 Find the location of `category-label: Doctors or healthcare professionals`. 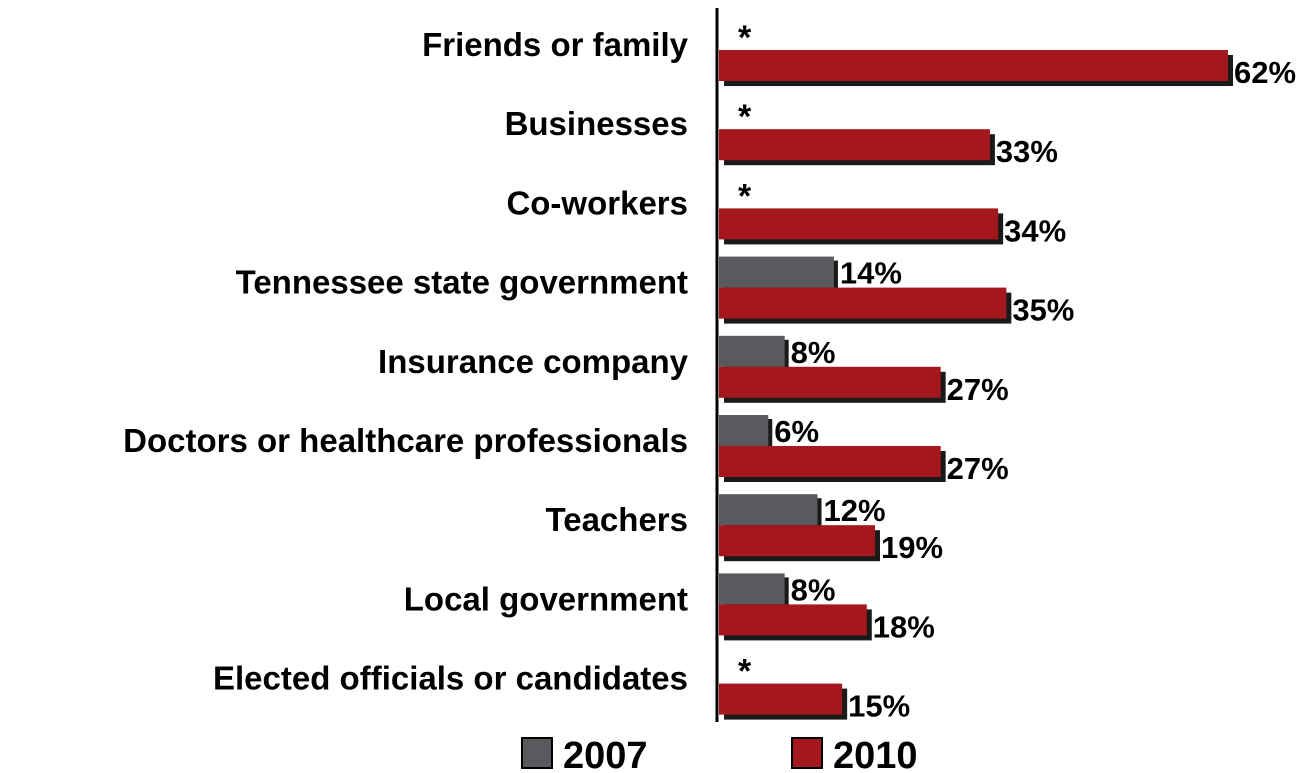

category-label: Doctors or healthcare professionals is located at coordinates (405, 440).